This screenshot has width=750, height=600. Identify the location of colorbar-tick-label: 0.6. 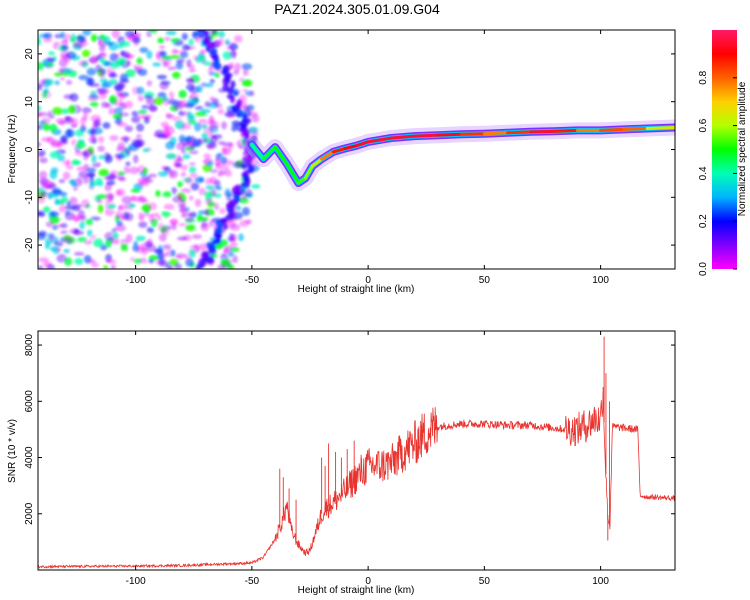
(703, 125).